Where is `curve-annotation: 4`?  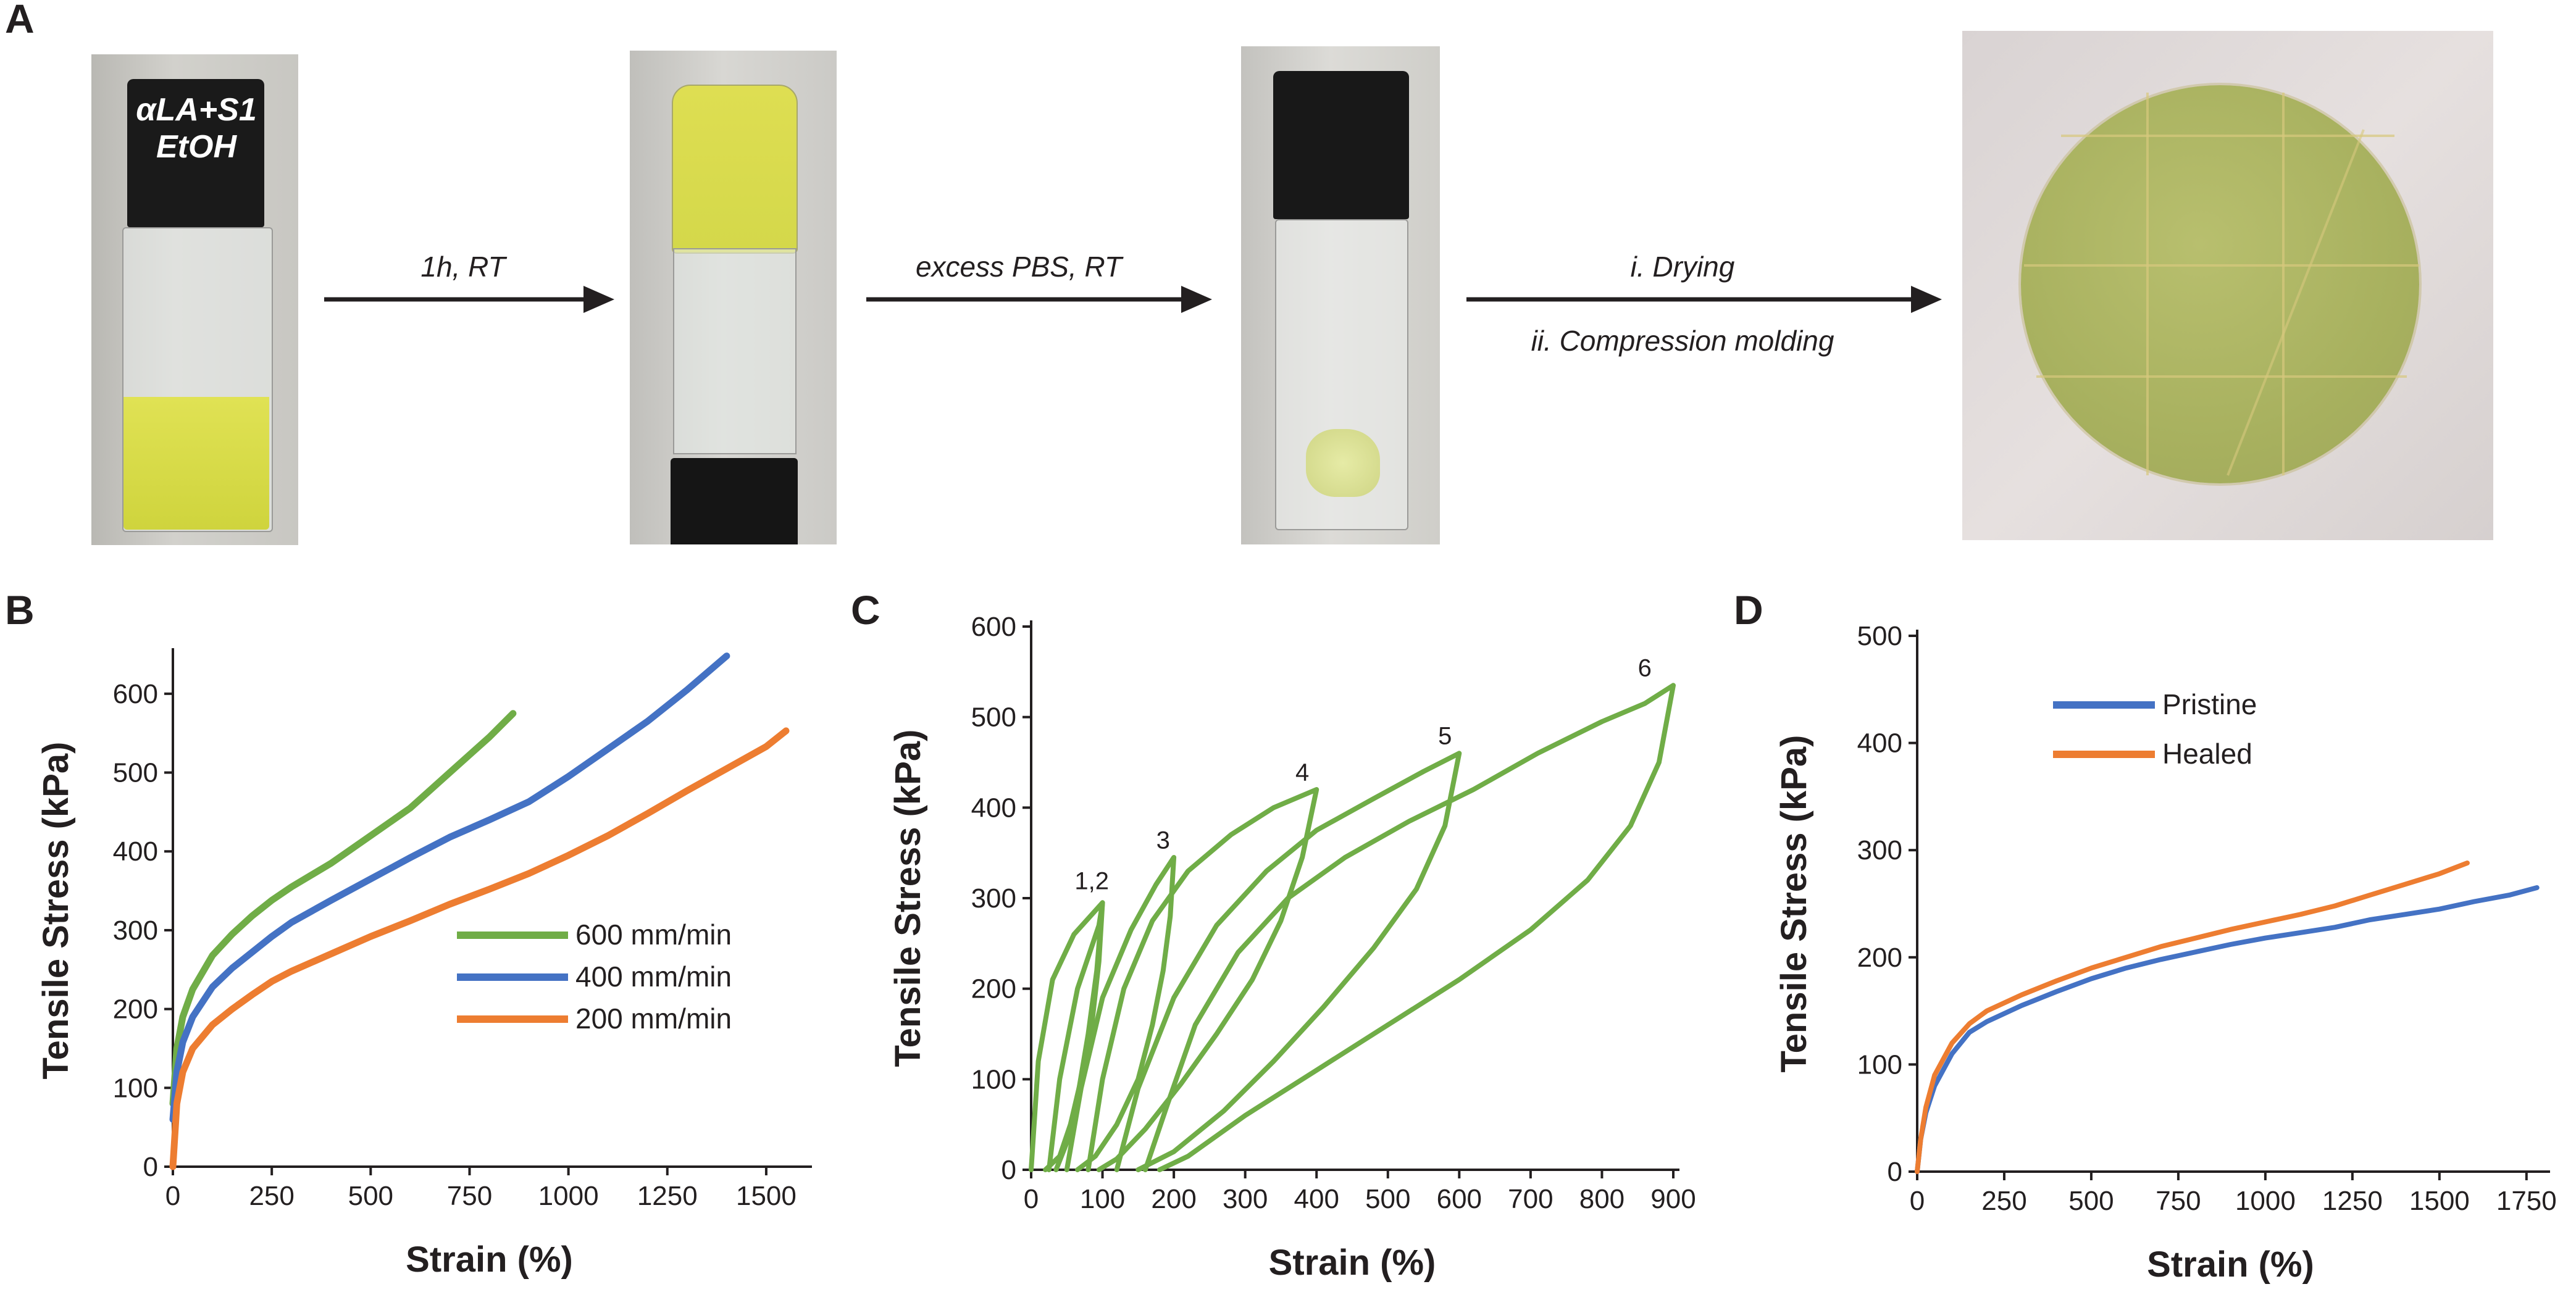
curve-annotation: 4 is located at coordinates (1302, 772).